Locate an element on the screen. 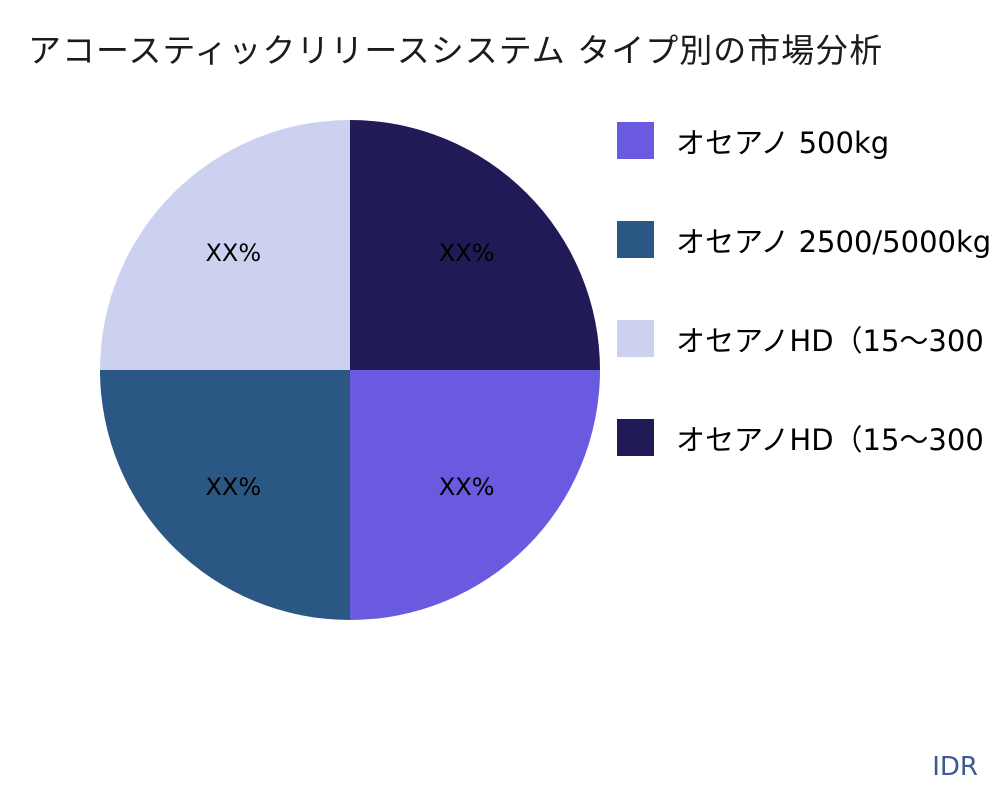 This screenshot has height=800, width=1000. currency-label: IDR is located at coordinates (955, 767).